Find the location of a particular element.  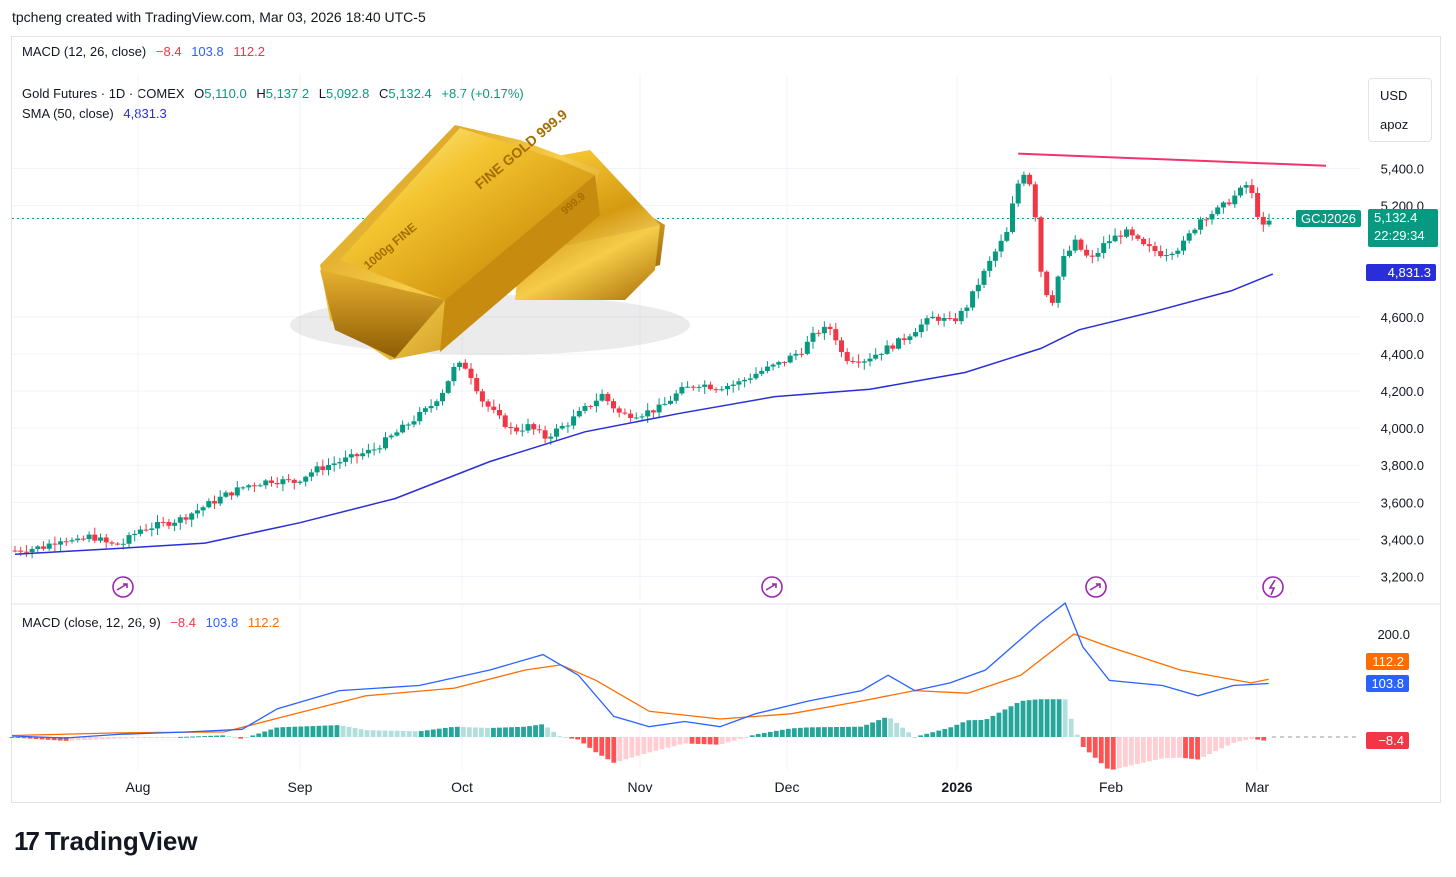

tradingview-logo: 17 TradingView is located at coordinates (106, 841).